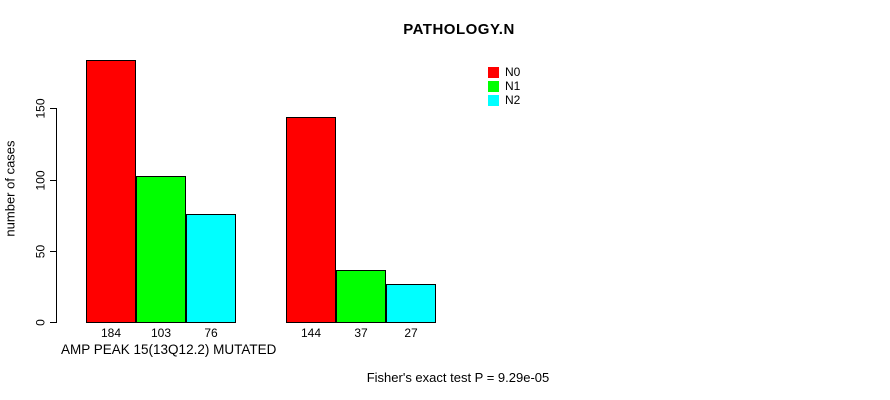 The width and height of the screenshot is (890, 400). What do you see at coordinates (411, 304) in the screenshot?
I see `bar-n2-group2` at bounding box center [411, 304].